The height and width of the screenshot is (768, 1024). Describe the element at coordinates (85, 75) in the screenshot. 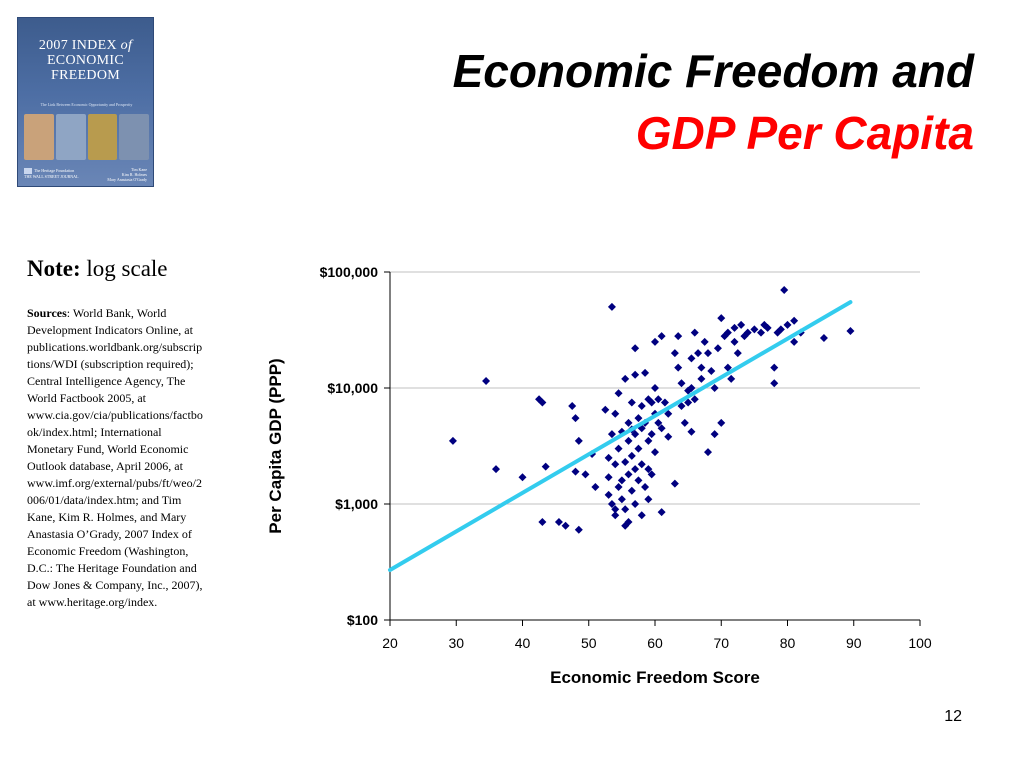

I see `cover-title-line3: FREEDOM` at that location.